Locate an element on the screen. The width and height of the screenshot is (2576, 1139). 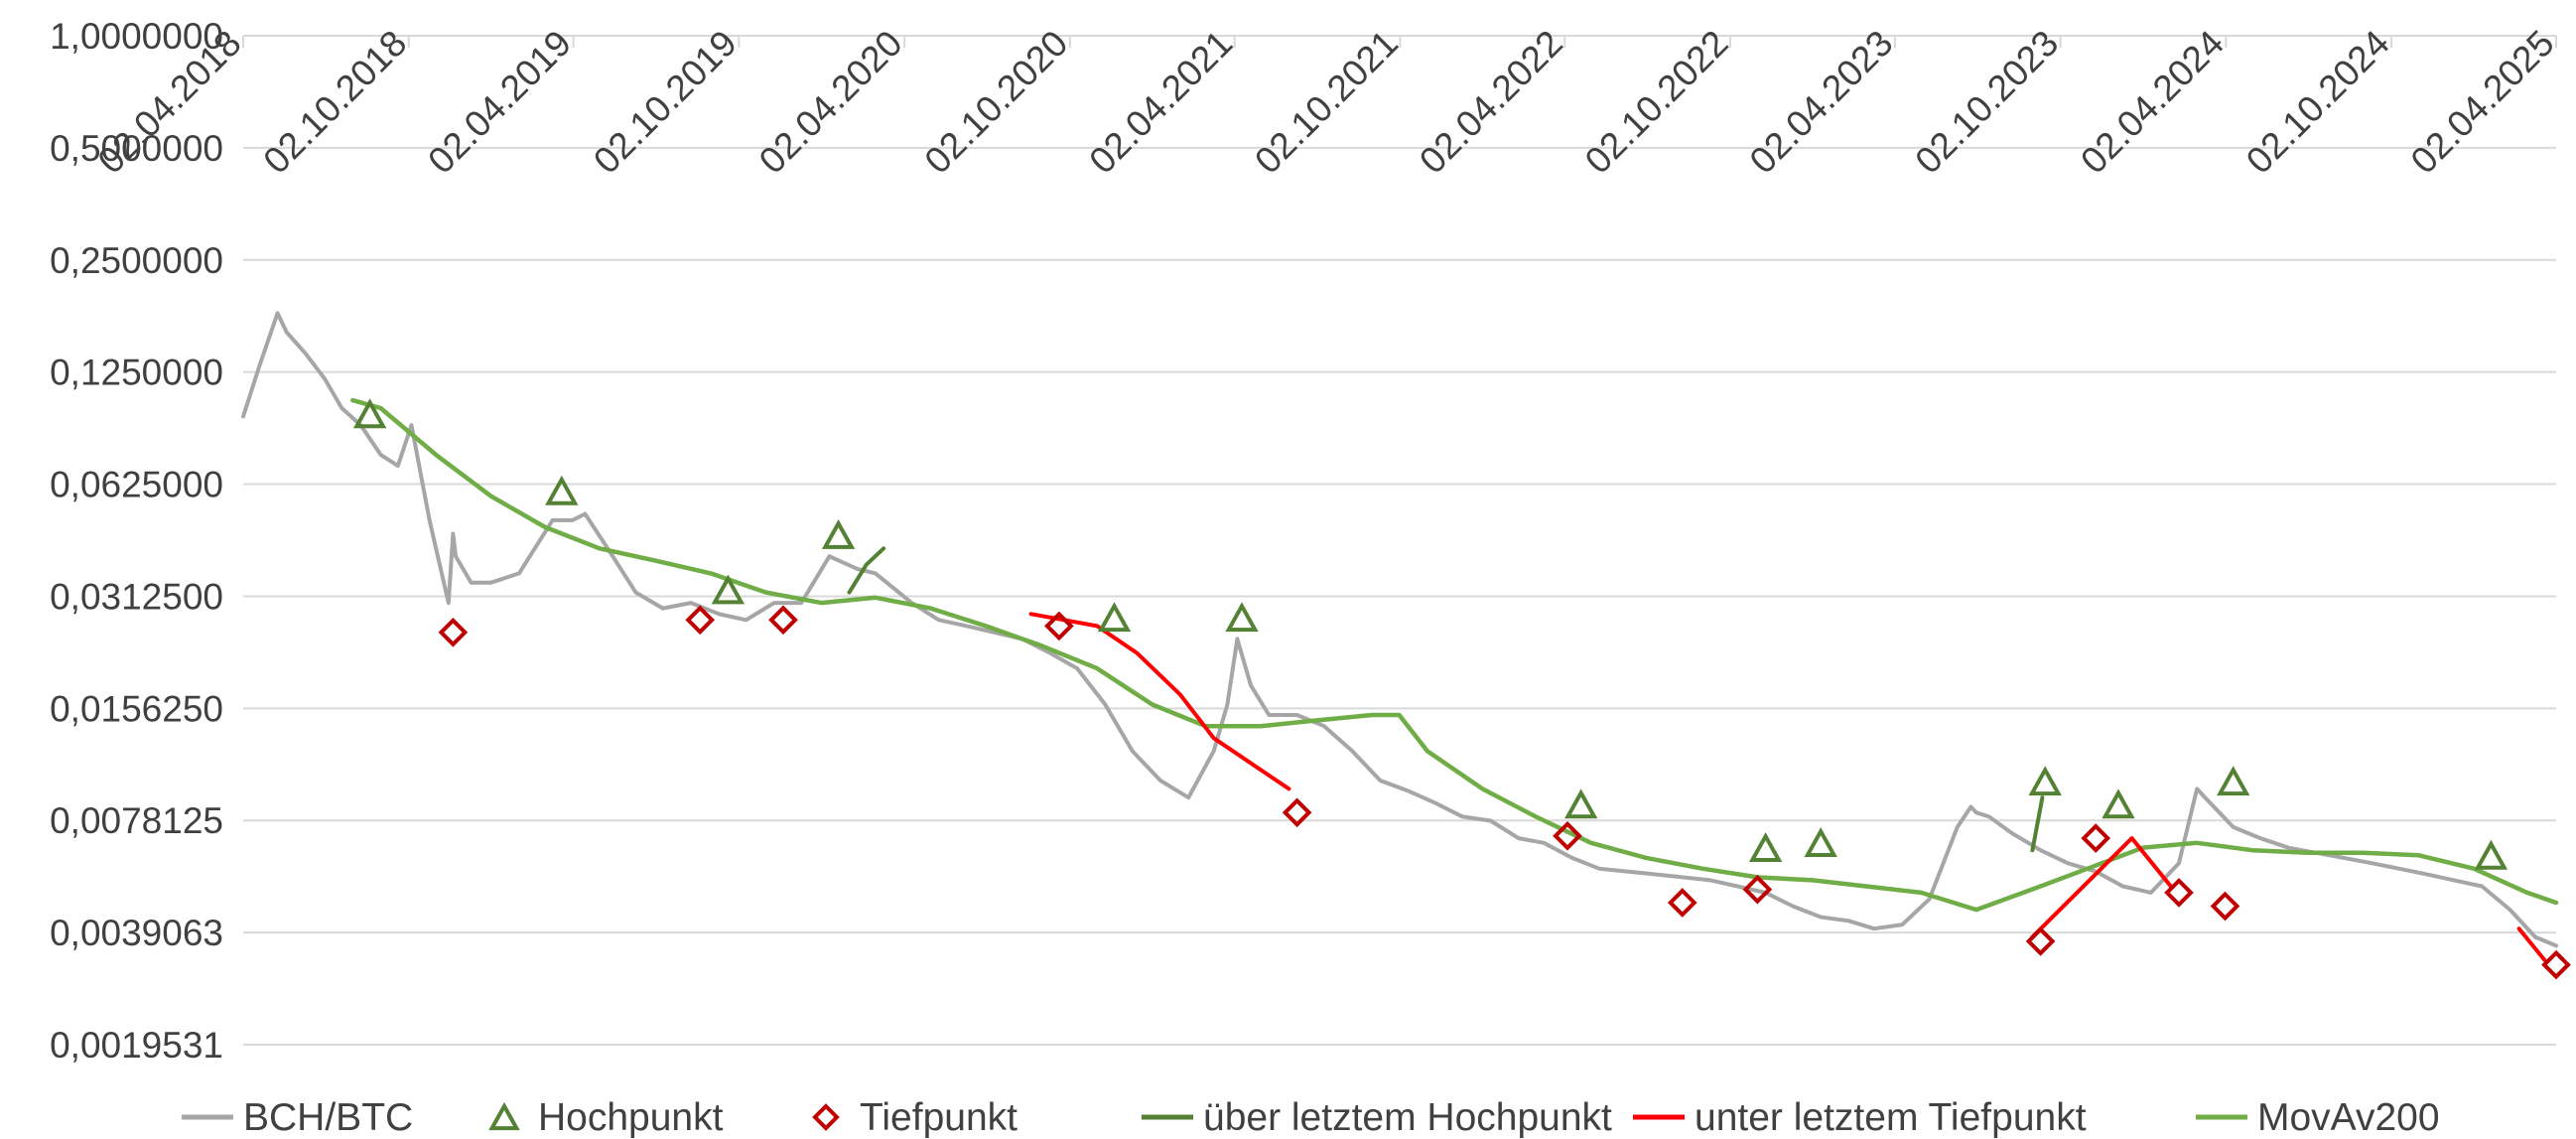
x-tick-label: 02.04.2020 is located at coordinates (831, 102).